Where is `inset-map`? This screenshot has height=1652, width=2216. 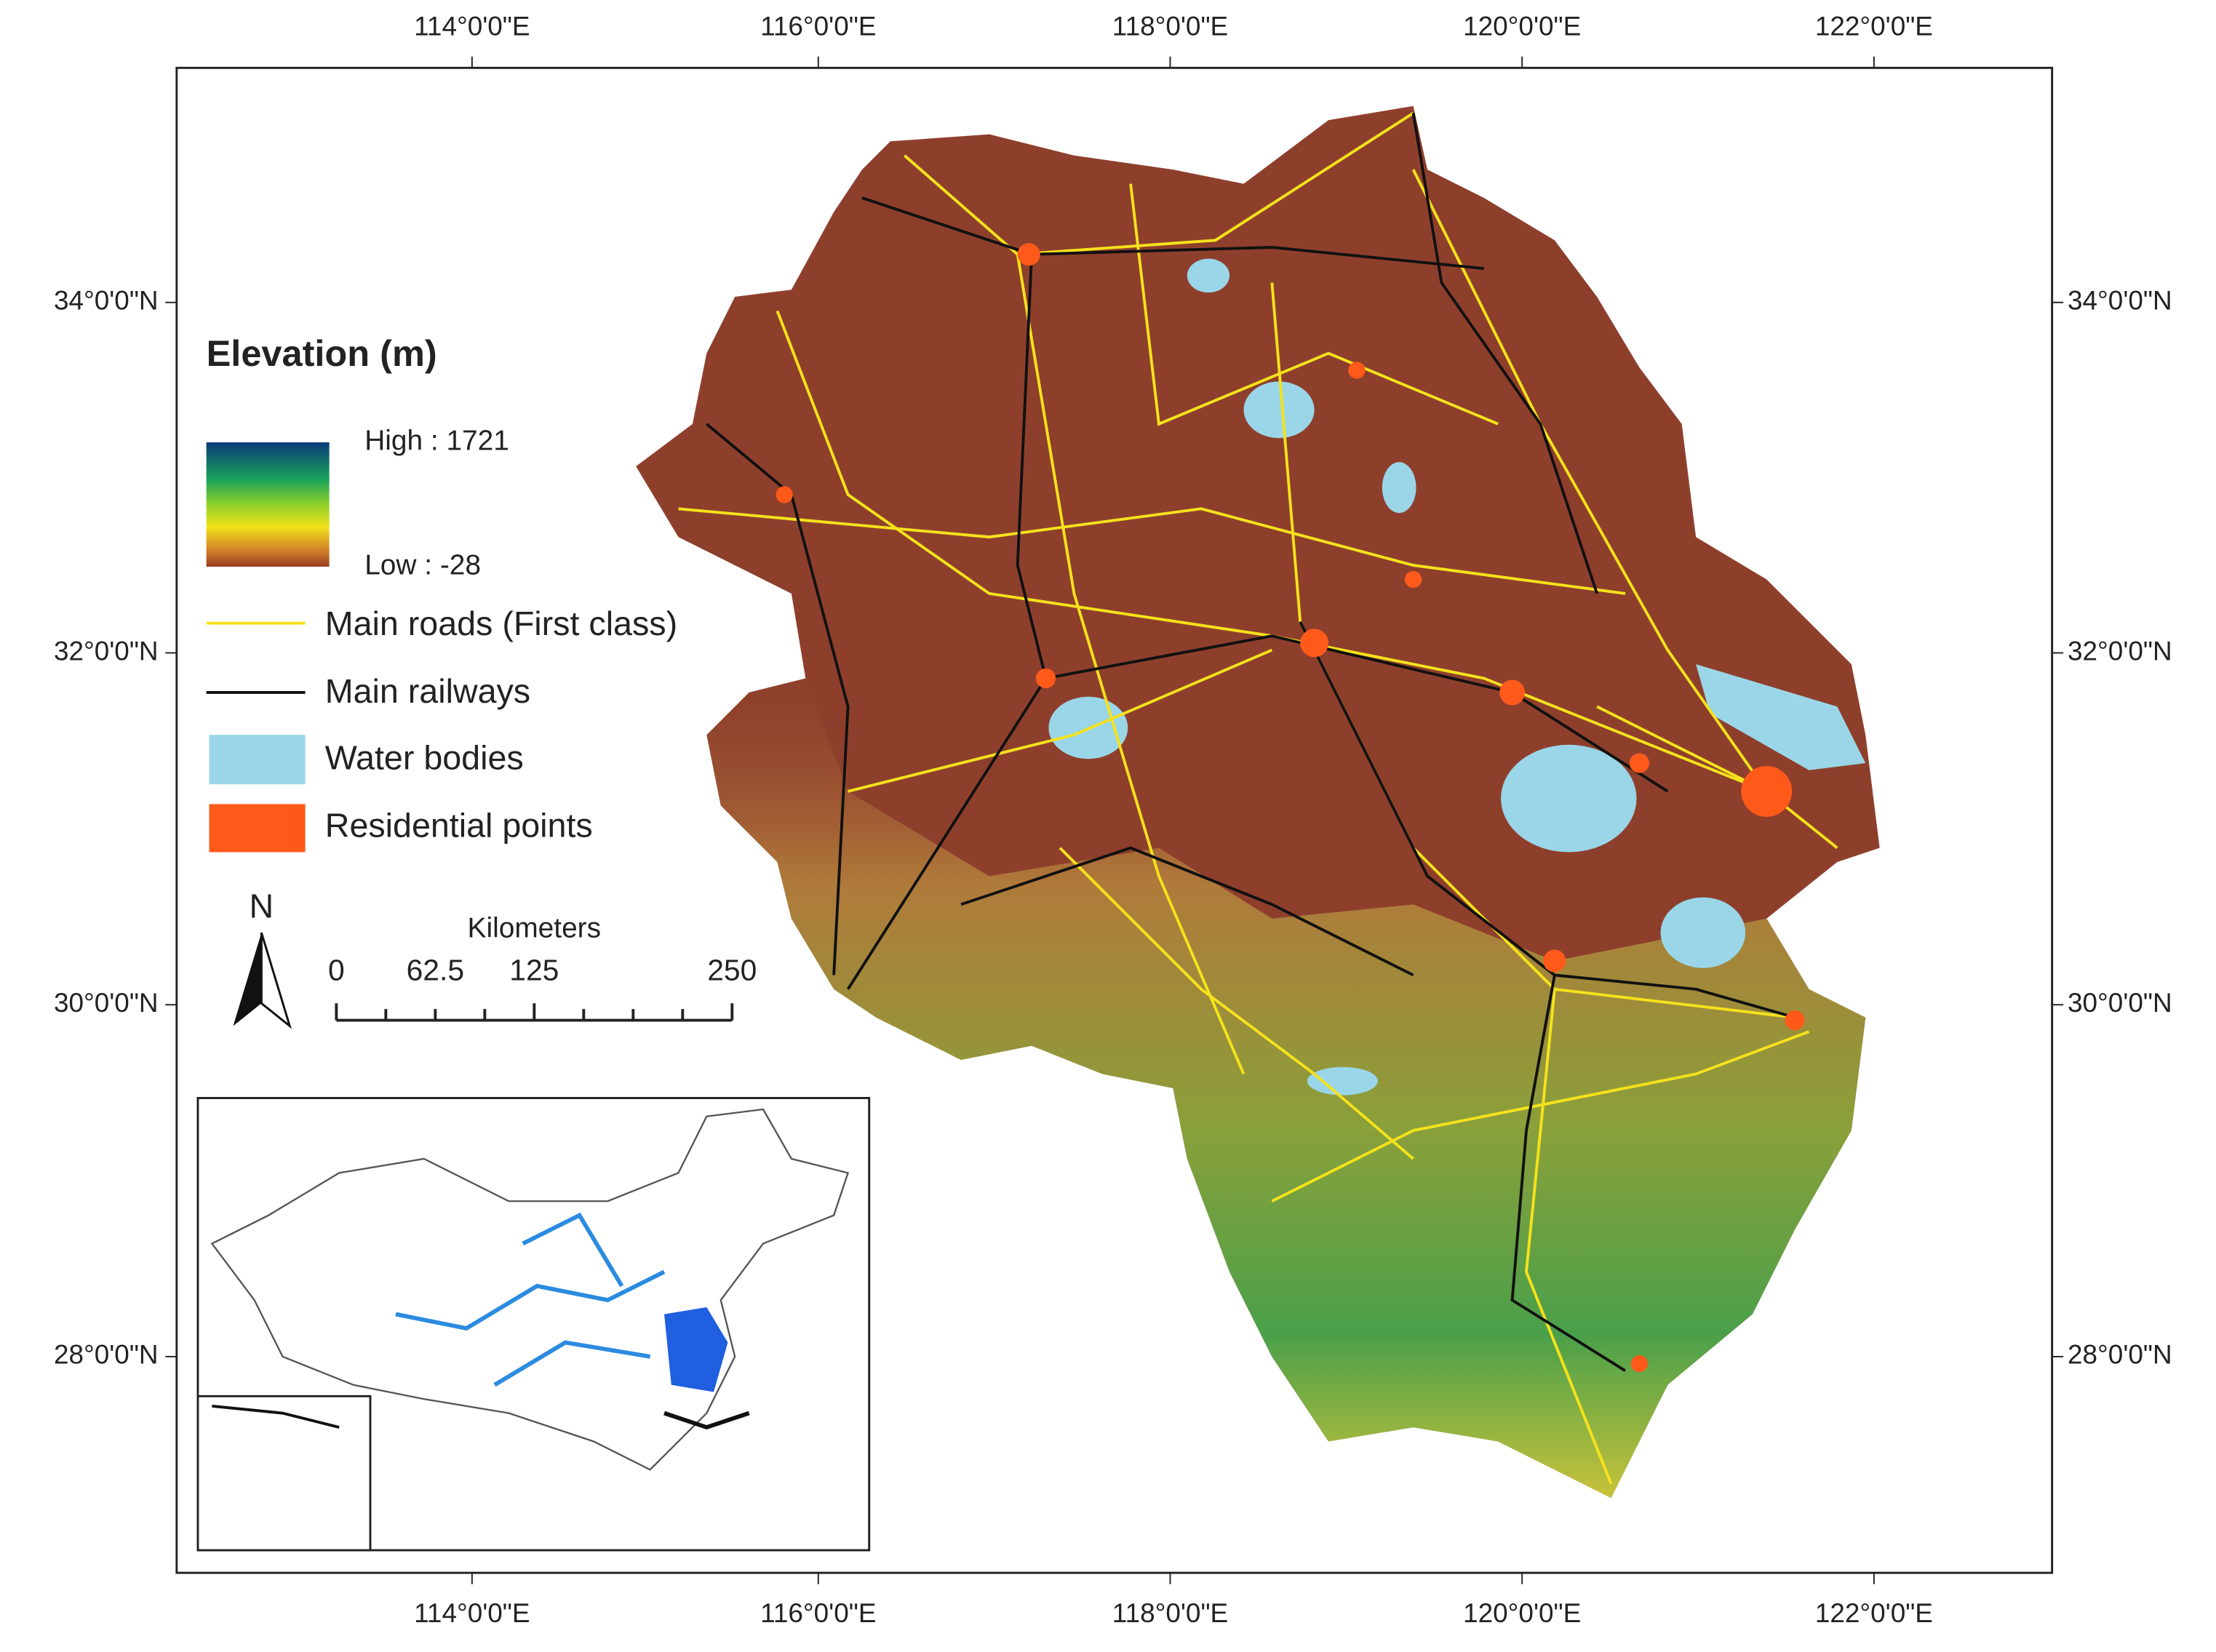 inset-map is located at coordinates (534, 1324).